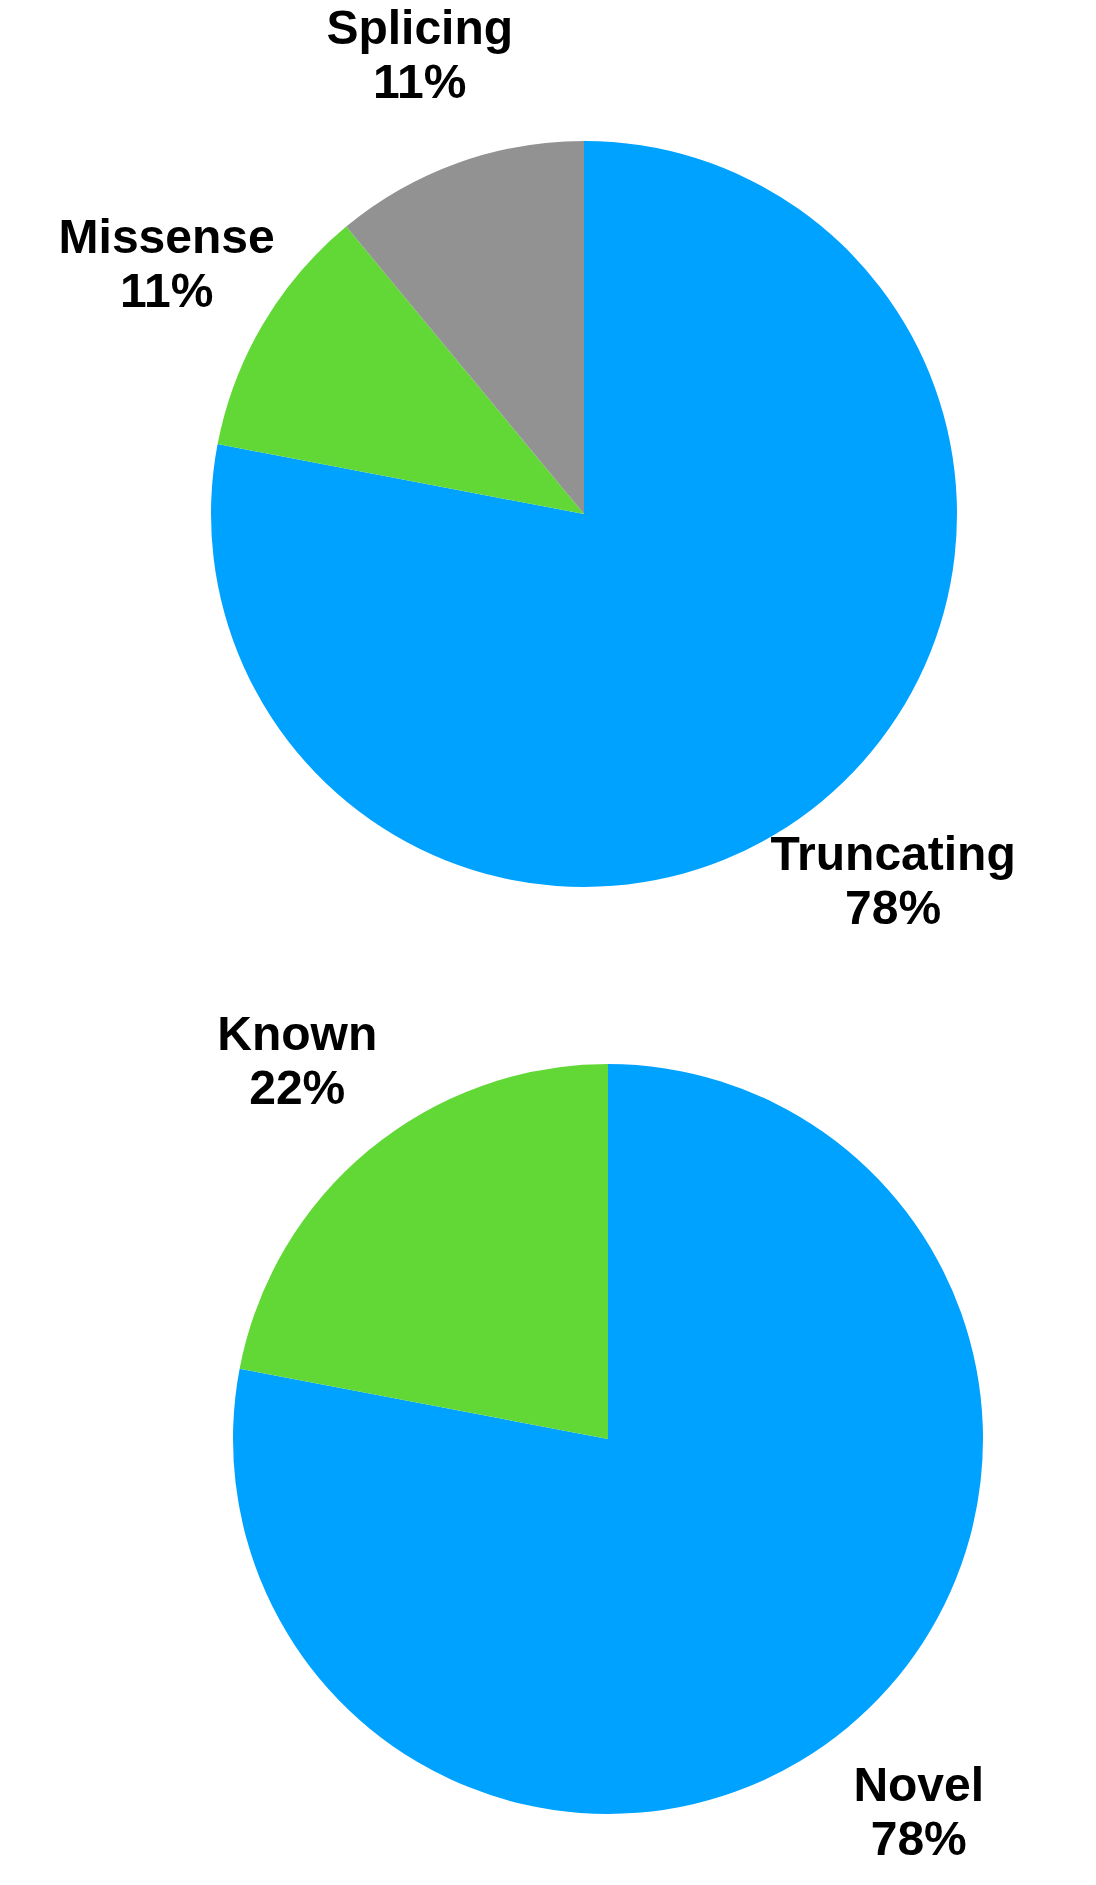  What do you see at coordinates (420, 28) in the screenshot?
I see `slice-label: Splicing` at bounding box center [420, 28].